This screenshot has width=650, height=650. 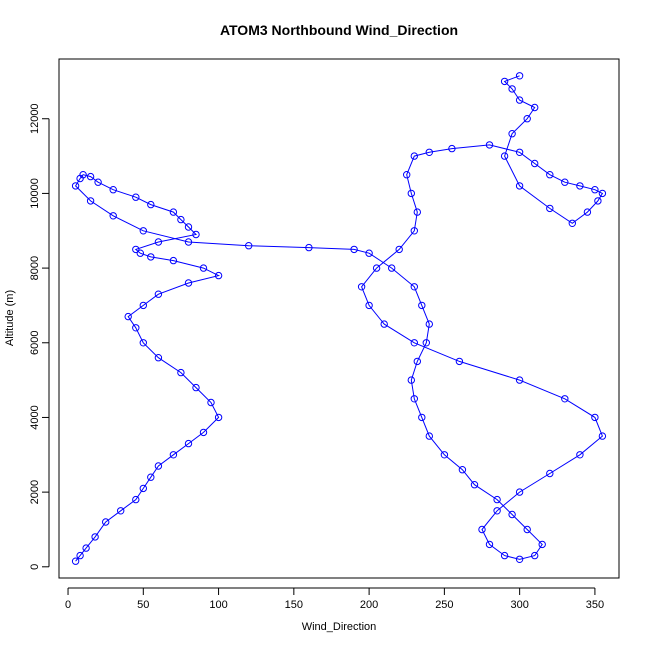 What do you see at coordinates (218, 605) in the screenshot?
I see `x-tick-label: 100` at bounding box center [218, 605].